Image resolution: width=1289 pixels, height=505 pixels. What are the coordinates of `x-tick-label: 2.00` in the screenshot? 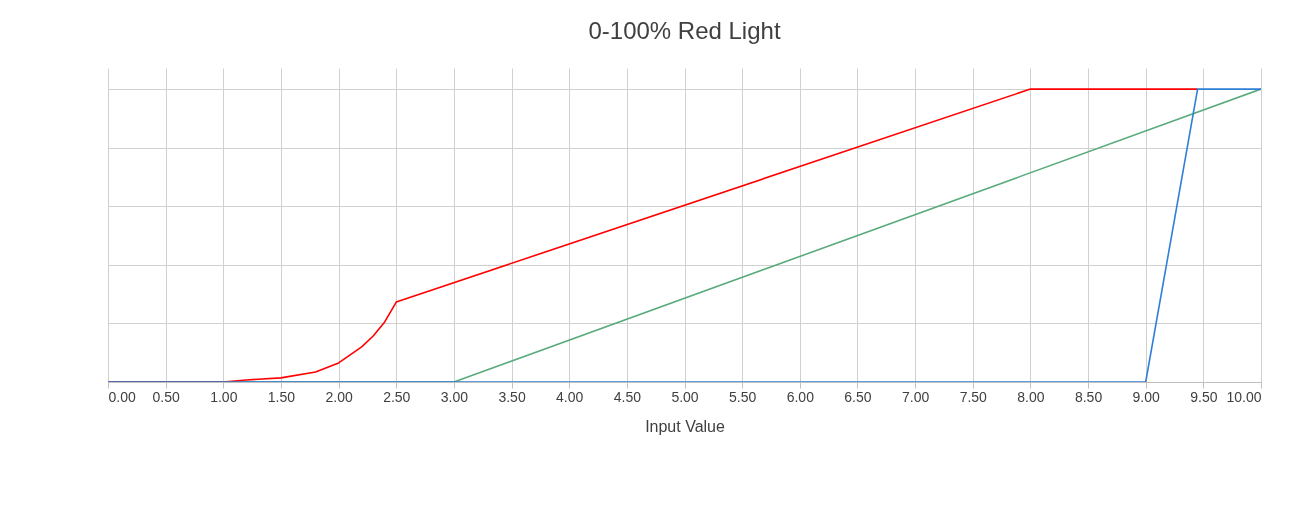 It's located at (339, 396).